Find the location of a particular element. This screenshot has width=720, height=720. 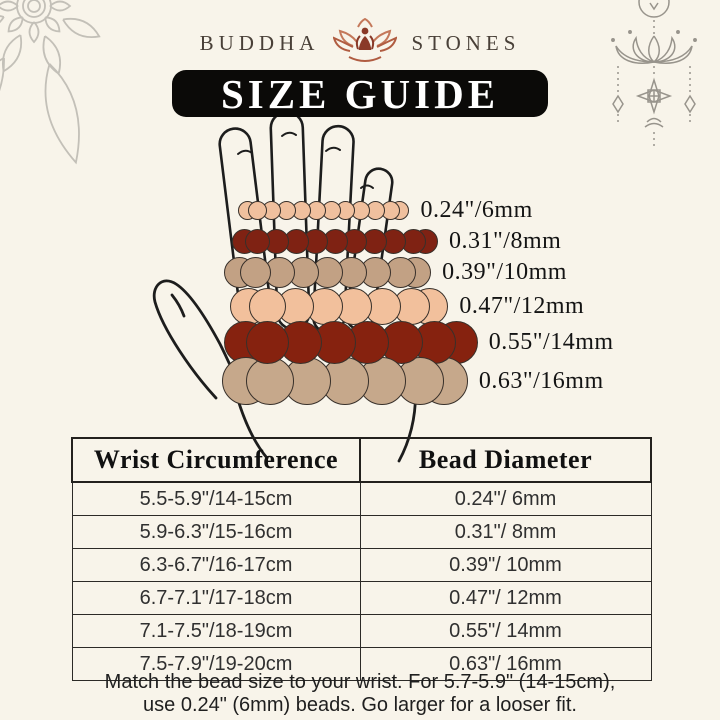

table-row: 5.9-6.3"/15-16cm 0.31"/ 8mm is located at coordinates (361, 532).